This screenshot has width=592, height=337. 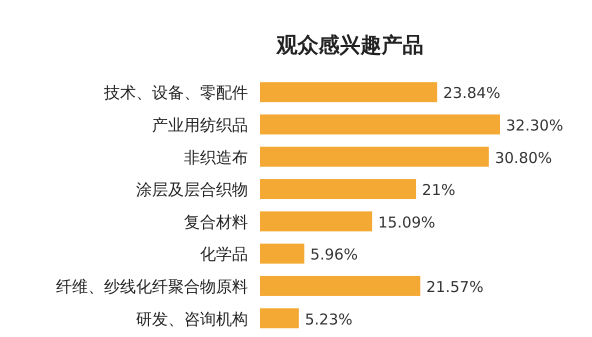 What do you see at coordinates (175, 92) in the screenshot?
I see `y-tick-label: 技术、设备、零配件` at bounding box center [175, 92].